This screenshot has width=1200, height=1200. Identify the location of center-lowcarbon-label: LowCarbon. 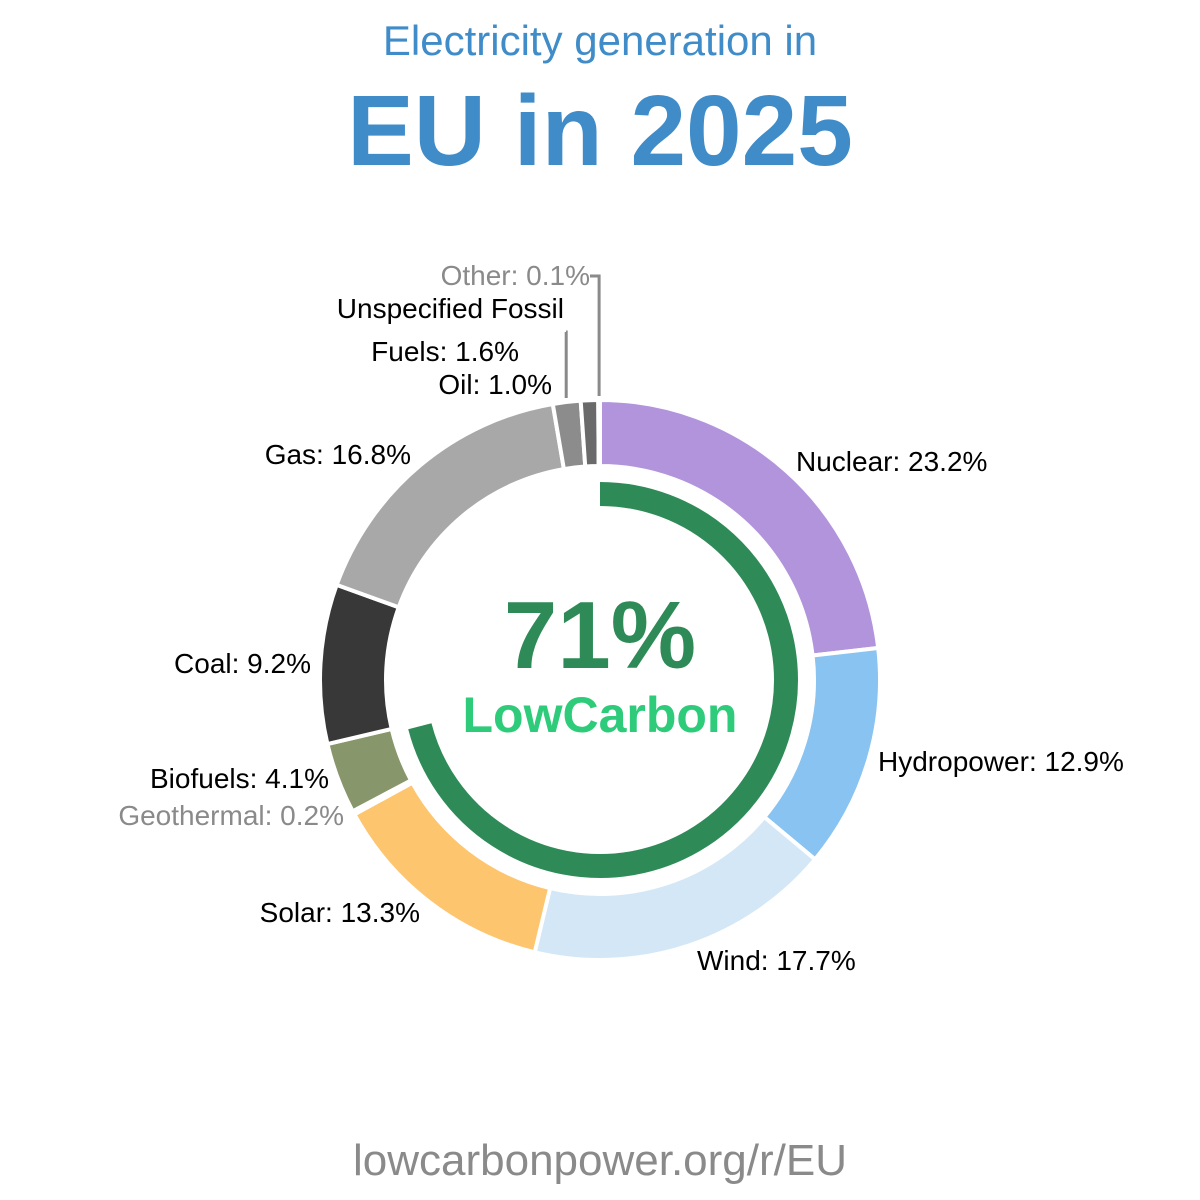
(600, 715).